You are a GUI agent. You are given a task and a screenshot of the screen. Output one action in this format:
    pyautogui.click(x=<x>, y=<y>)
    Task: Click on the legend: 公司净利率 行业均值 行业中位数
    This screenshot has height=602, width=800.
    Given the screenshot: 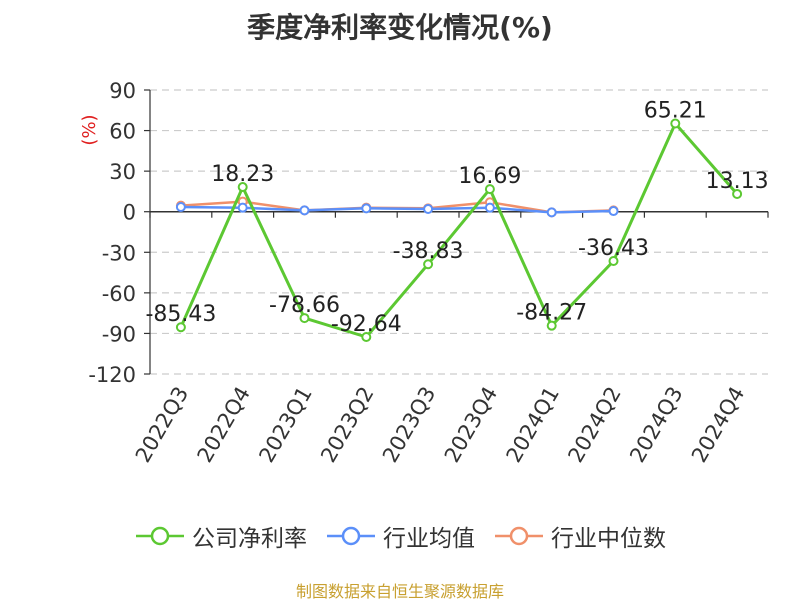 What is the action you would take?
    pyautogui.click(x=400, y=536)
    